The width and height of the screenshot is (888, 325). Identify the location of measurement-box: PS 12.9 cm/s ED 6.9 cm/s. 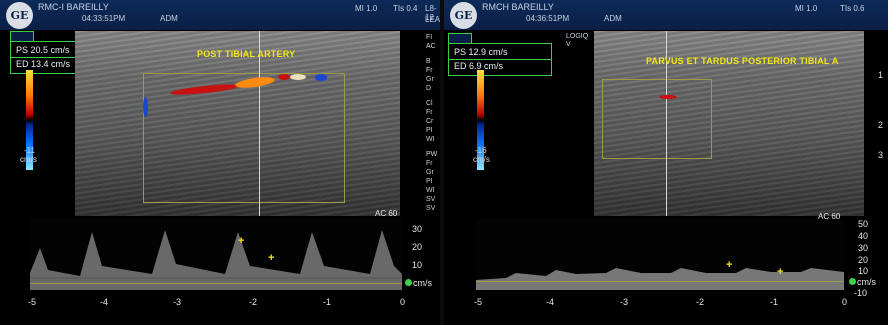
(500, 59).